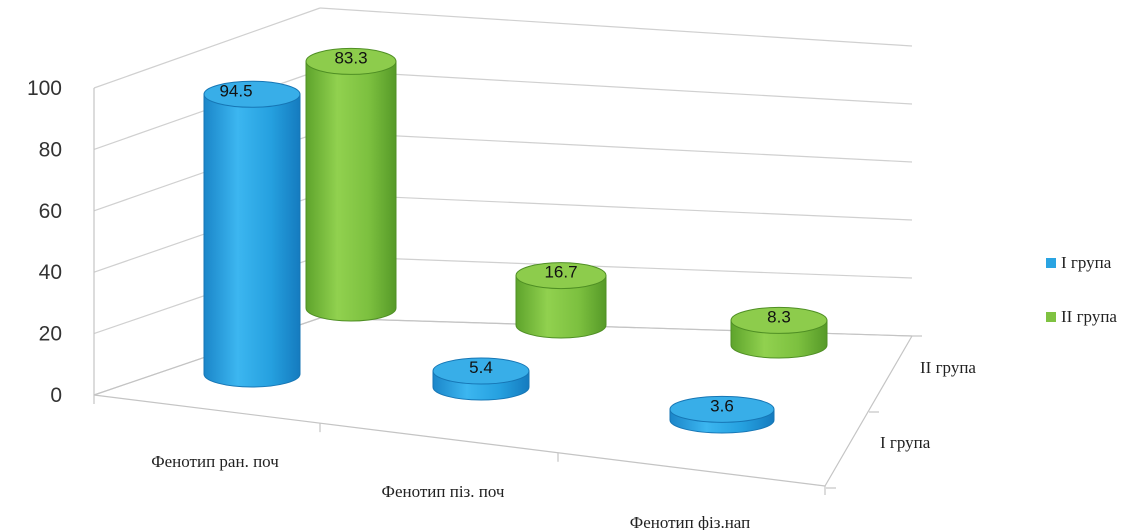  Describe the element at coordinates (459, 440) in the screenshot. I see `floor-front-edge` at that location.